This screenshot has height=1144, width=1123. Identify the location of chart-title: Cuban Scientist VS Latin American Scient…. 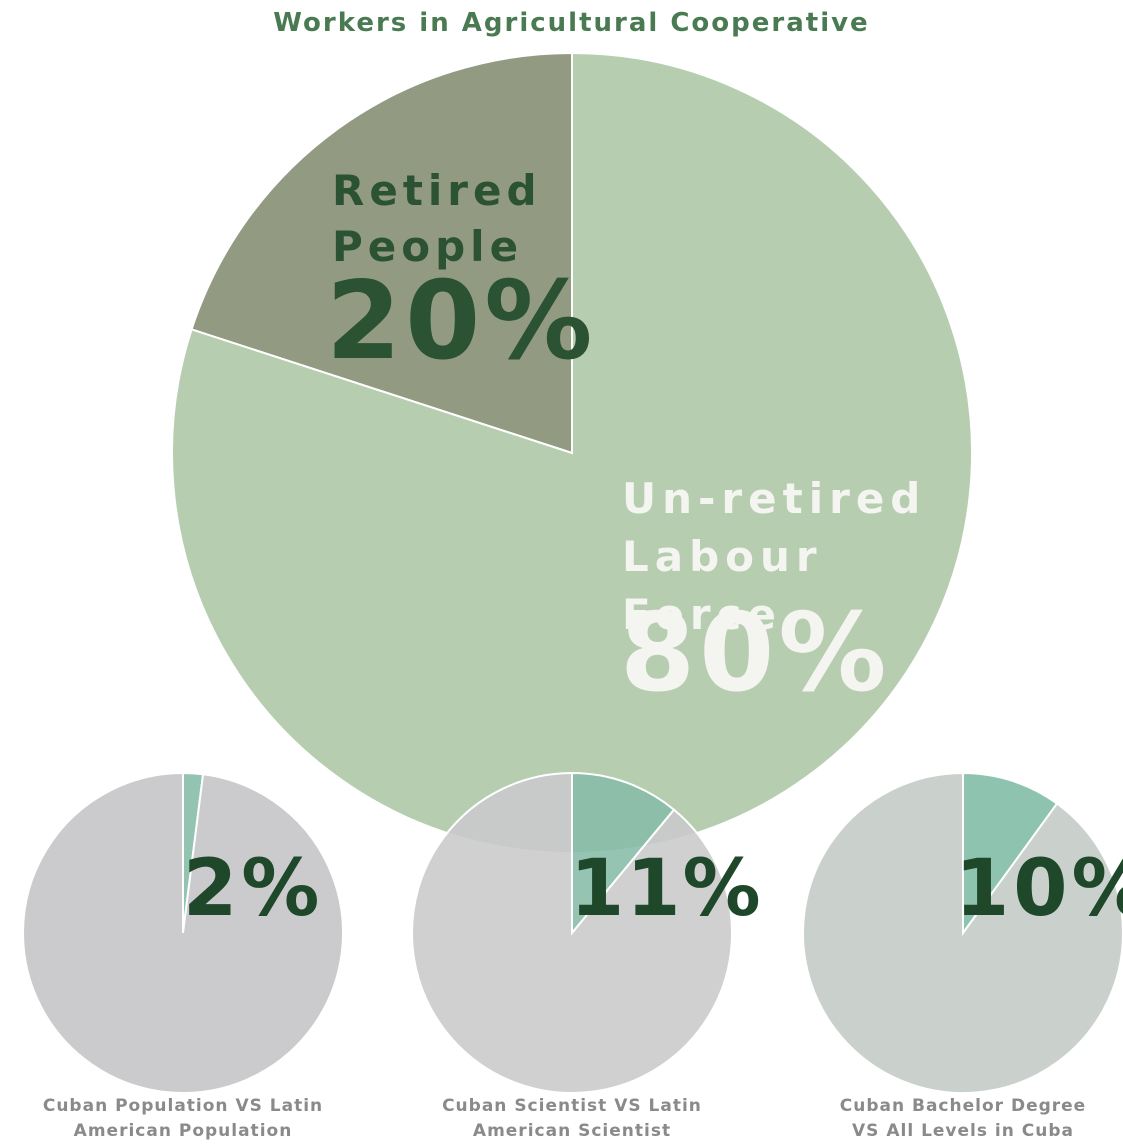
(572, 1118).